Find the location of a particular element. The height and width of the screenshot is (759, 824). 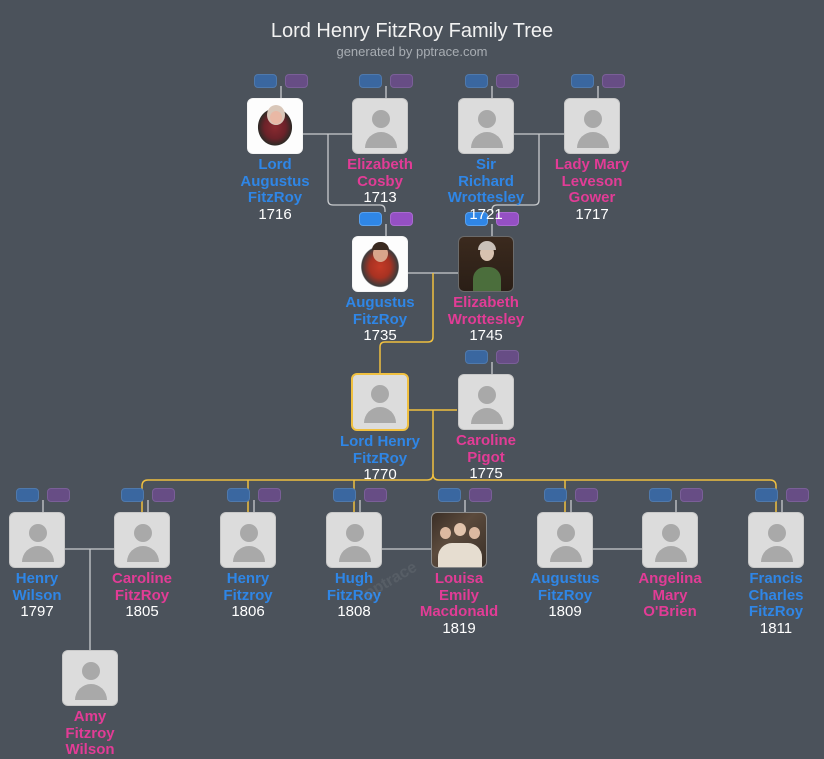

person-node: Henry Fitzroy 1806 is located at coordinates (248, 566).